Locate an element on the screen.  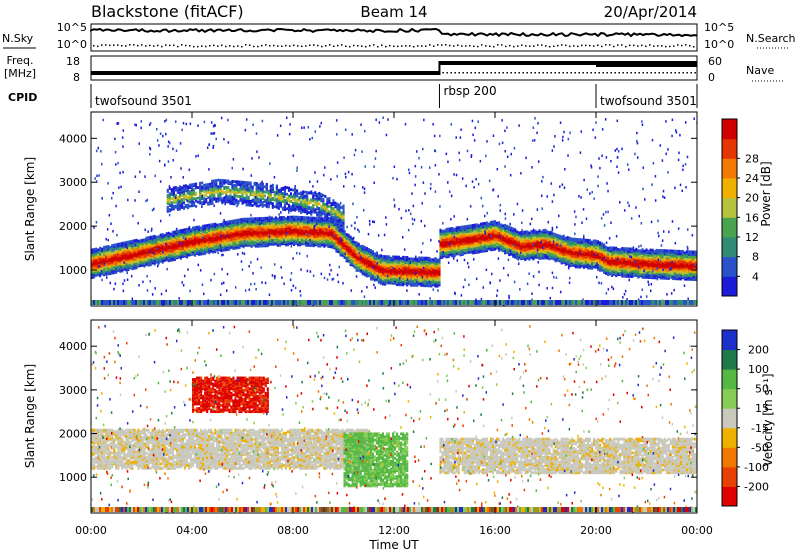
nave-tick-low: 0 is located at coordinates (711, 77).